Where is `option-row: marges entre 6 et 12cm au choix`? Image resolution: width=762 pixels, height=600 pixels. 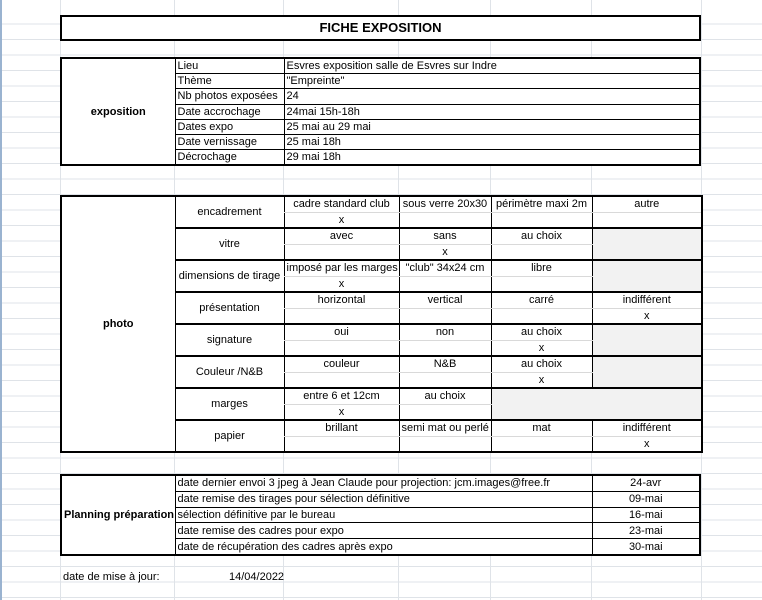 option-row: marges entre 6 et 12cm au choix is located at coordinates (381, 403).